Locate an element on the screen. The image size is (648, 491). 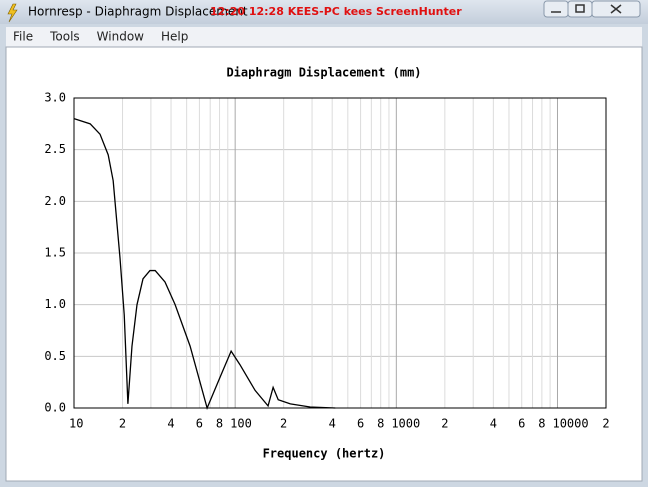
y-tick-label: 3.0 is located at coordinates (55, 98).